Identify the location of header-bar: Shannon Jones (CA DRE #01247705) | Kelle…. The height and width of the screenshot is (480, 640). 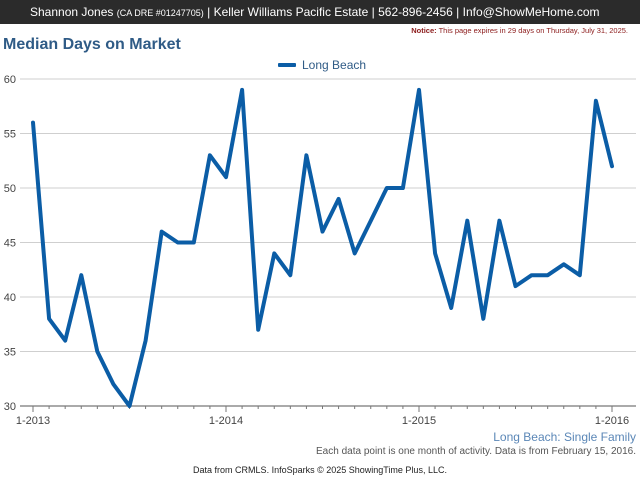
(320, 12).